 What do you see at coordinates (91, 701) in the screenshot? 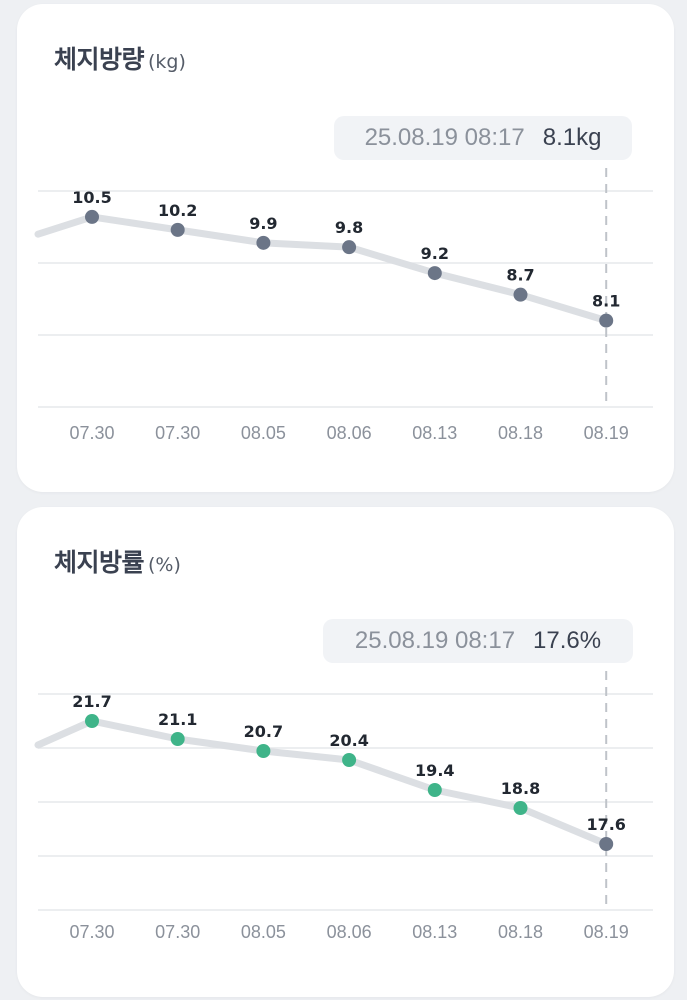
I see `data-label: 21.7` at bounding box center [91, 701].